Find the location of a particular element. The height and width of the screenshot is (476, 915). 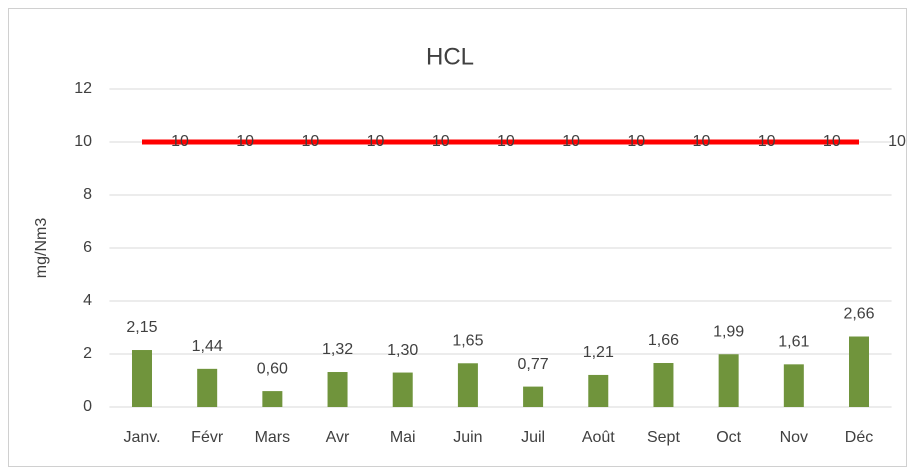

x-tick-label: Mars is located at coordinates (273, 437).